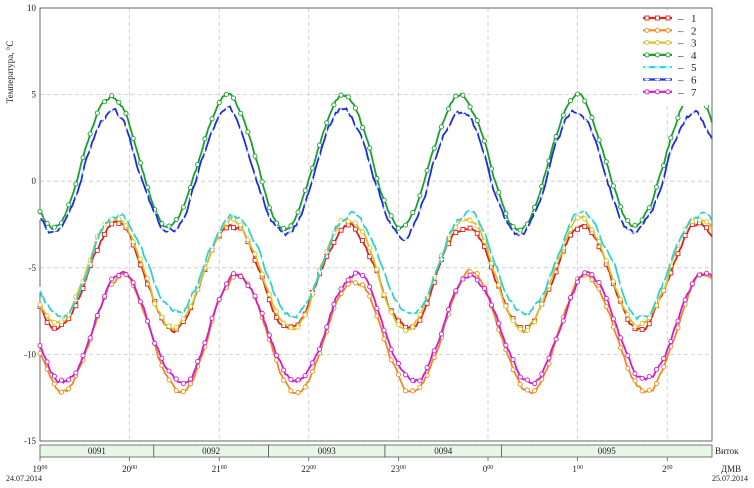 The image size is (754, 488). What do you see at coordinates (694, 31) in the screenshot?
I see `legend-label-2: 2` at bounding box center [694, 31].